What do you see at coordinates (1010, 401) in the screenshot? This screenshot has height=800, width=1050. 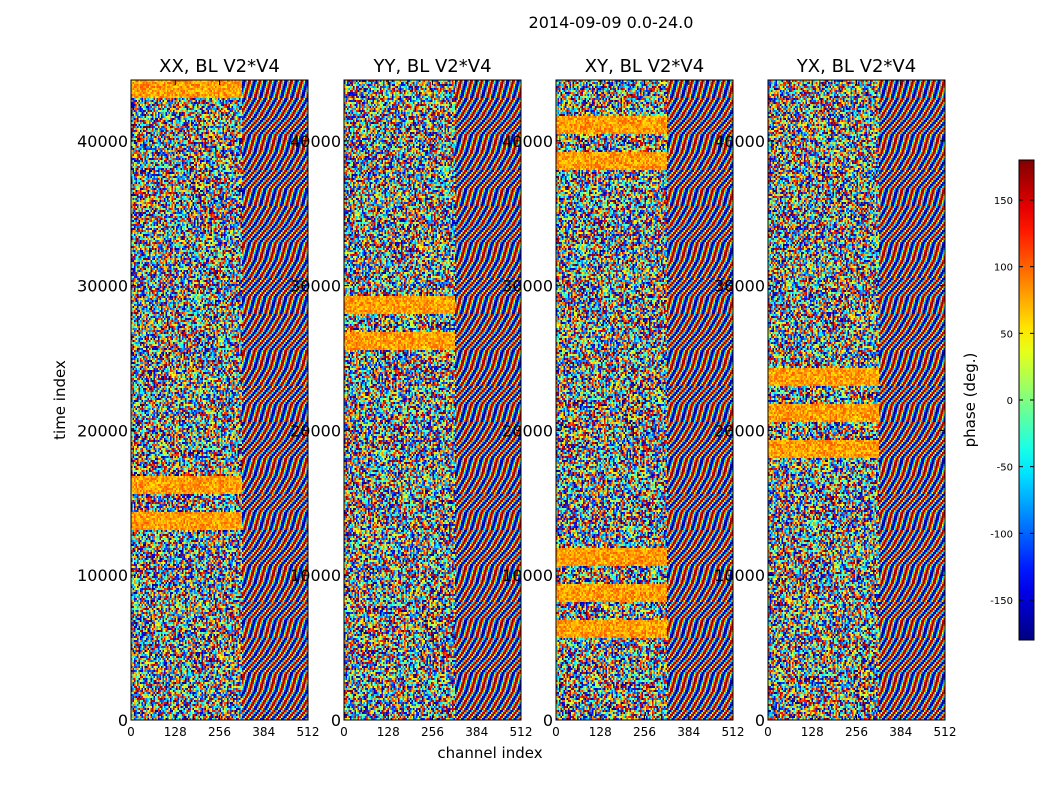 I see `colorbar-tick-label: 0` at bounding box center [1010, 401].